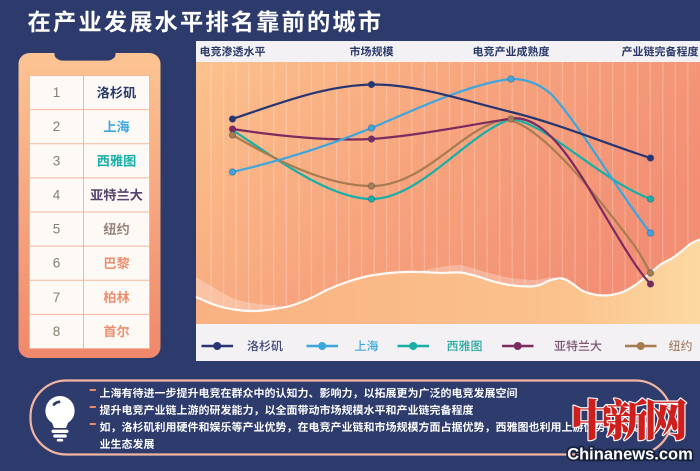 This screenshot has height=471, width=700. I want to click on svg-text: 3, so click(57, 160).